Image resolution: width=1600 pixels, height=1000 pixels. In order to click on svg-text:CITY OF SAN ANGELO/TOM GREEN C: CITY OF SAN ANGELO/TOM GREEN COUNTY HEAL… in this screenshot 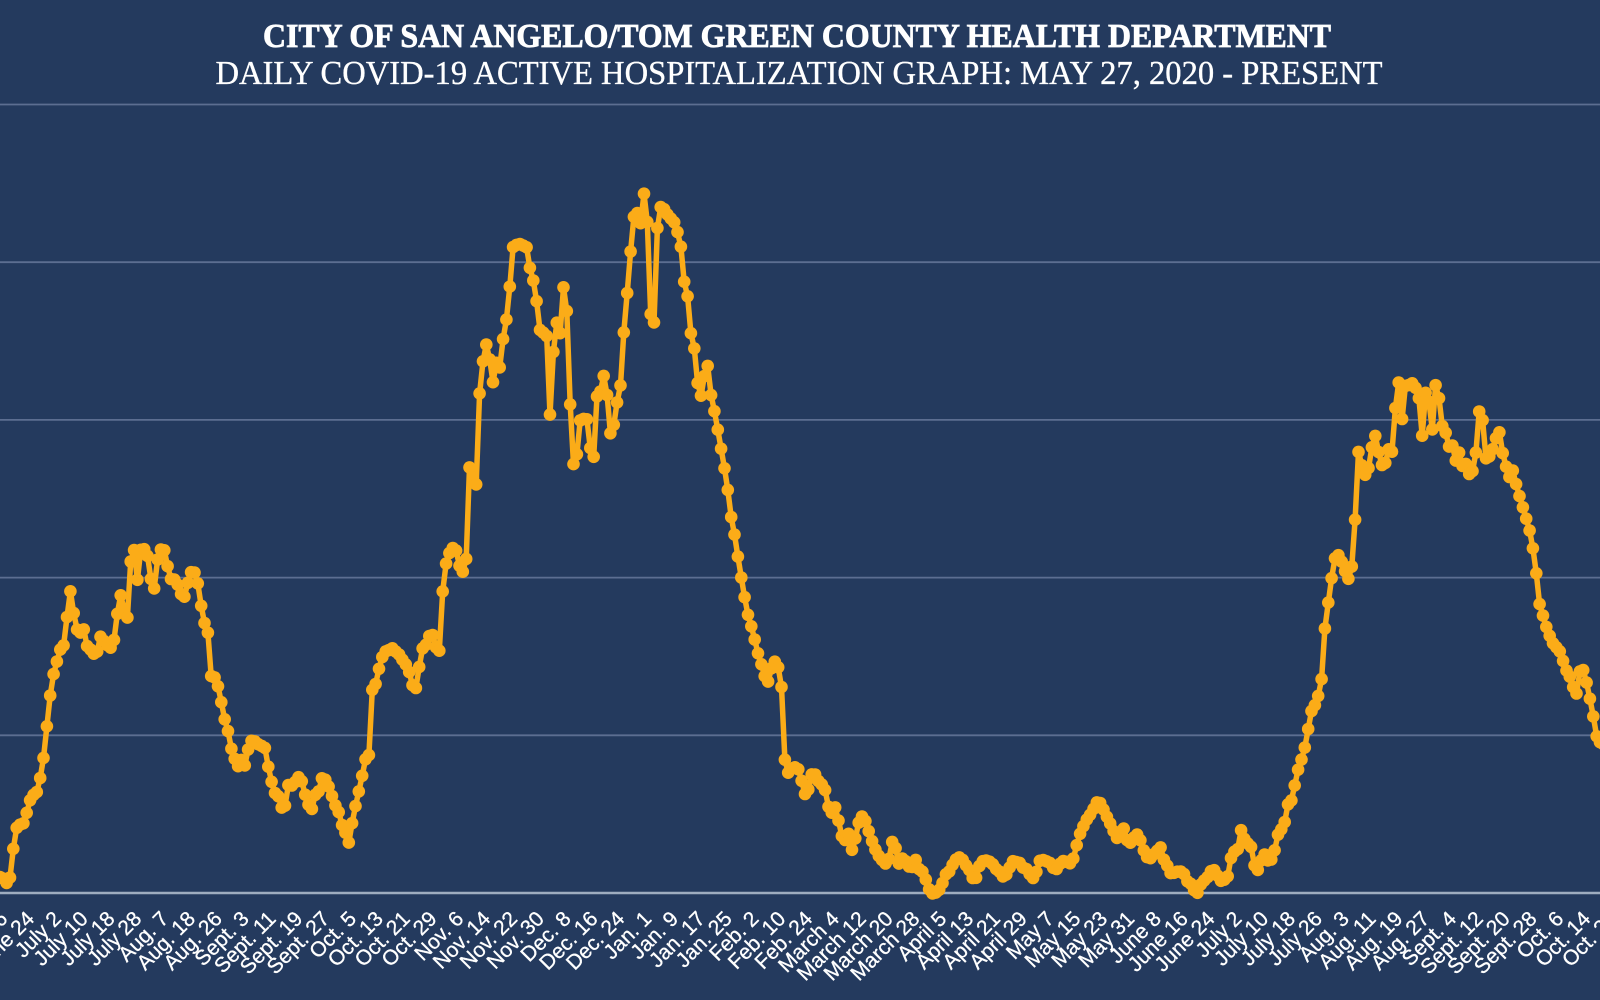, I will do `click(797, 36)`.